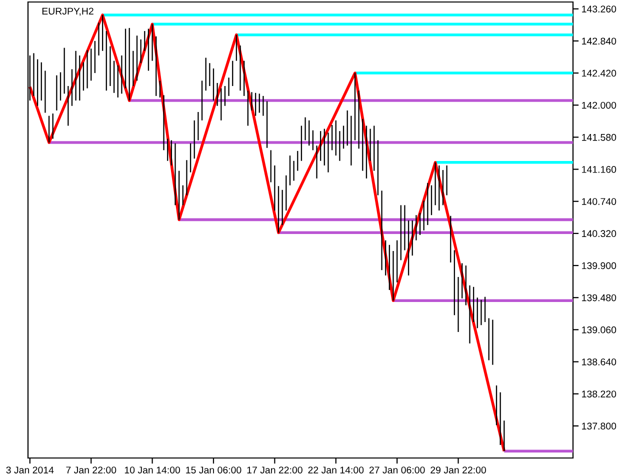  Describe the element at coordinates (599, 105) in the screenshot. I see `y-tick-label: 142.000` at that location.